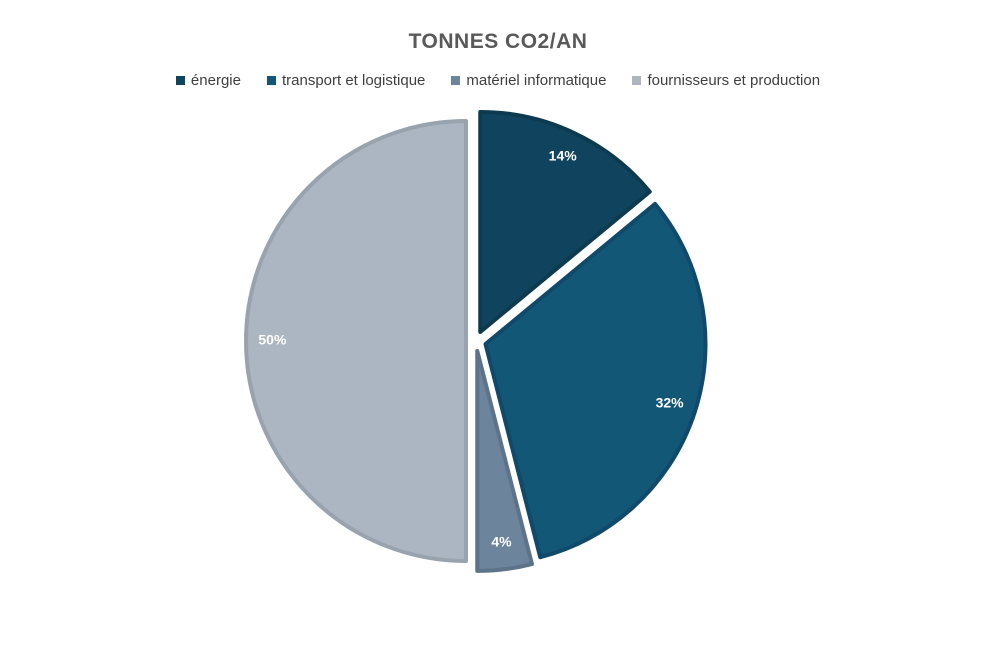 The width and height of the screenshot is (996, 663). What do you see at coordinates (734, 80) in the screenshot?
I see `legend-label: fournisseurs et production` at bounding box center [734, 80].